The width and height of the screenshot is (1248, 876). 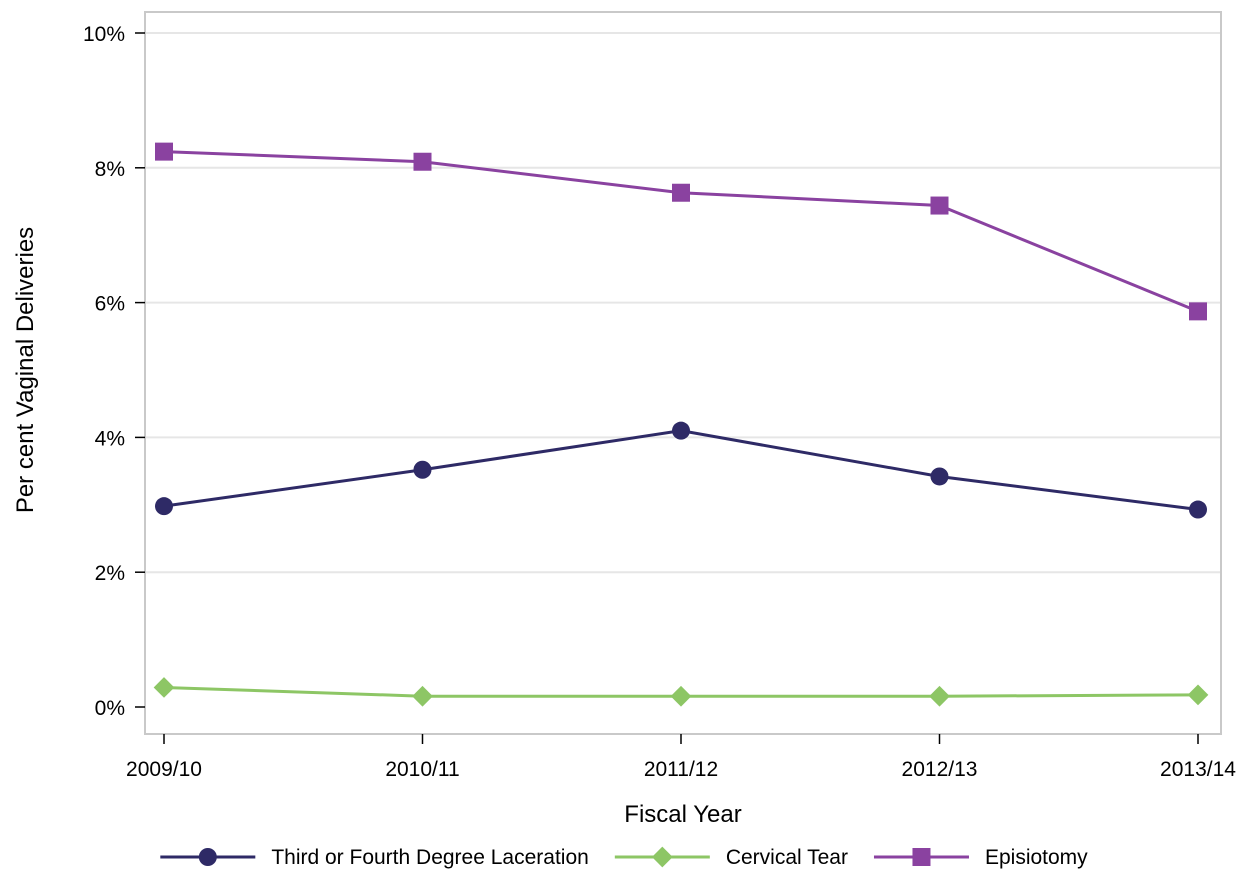 I want to click on y-tick-label: 4%, so click(x=110, y=438).